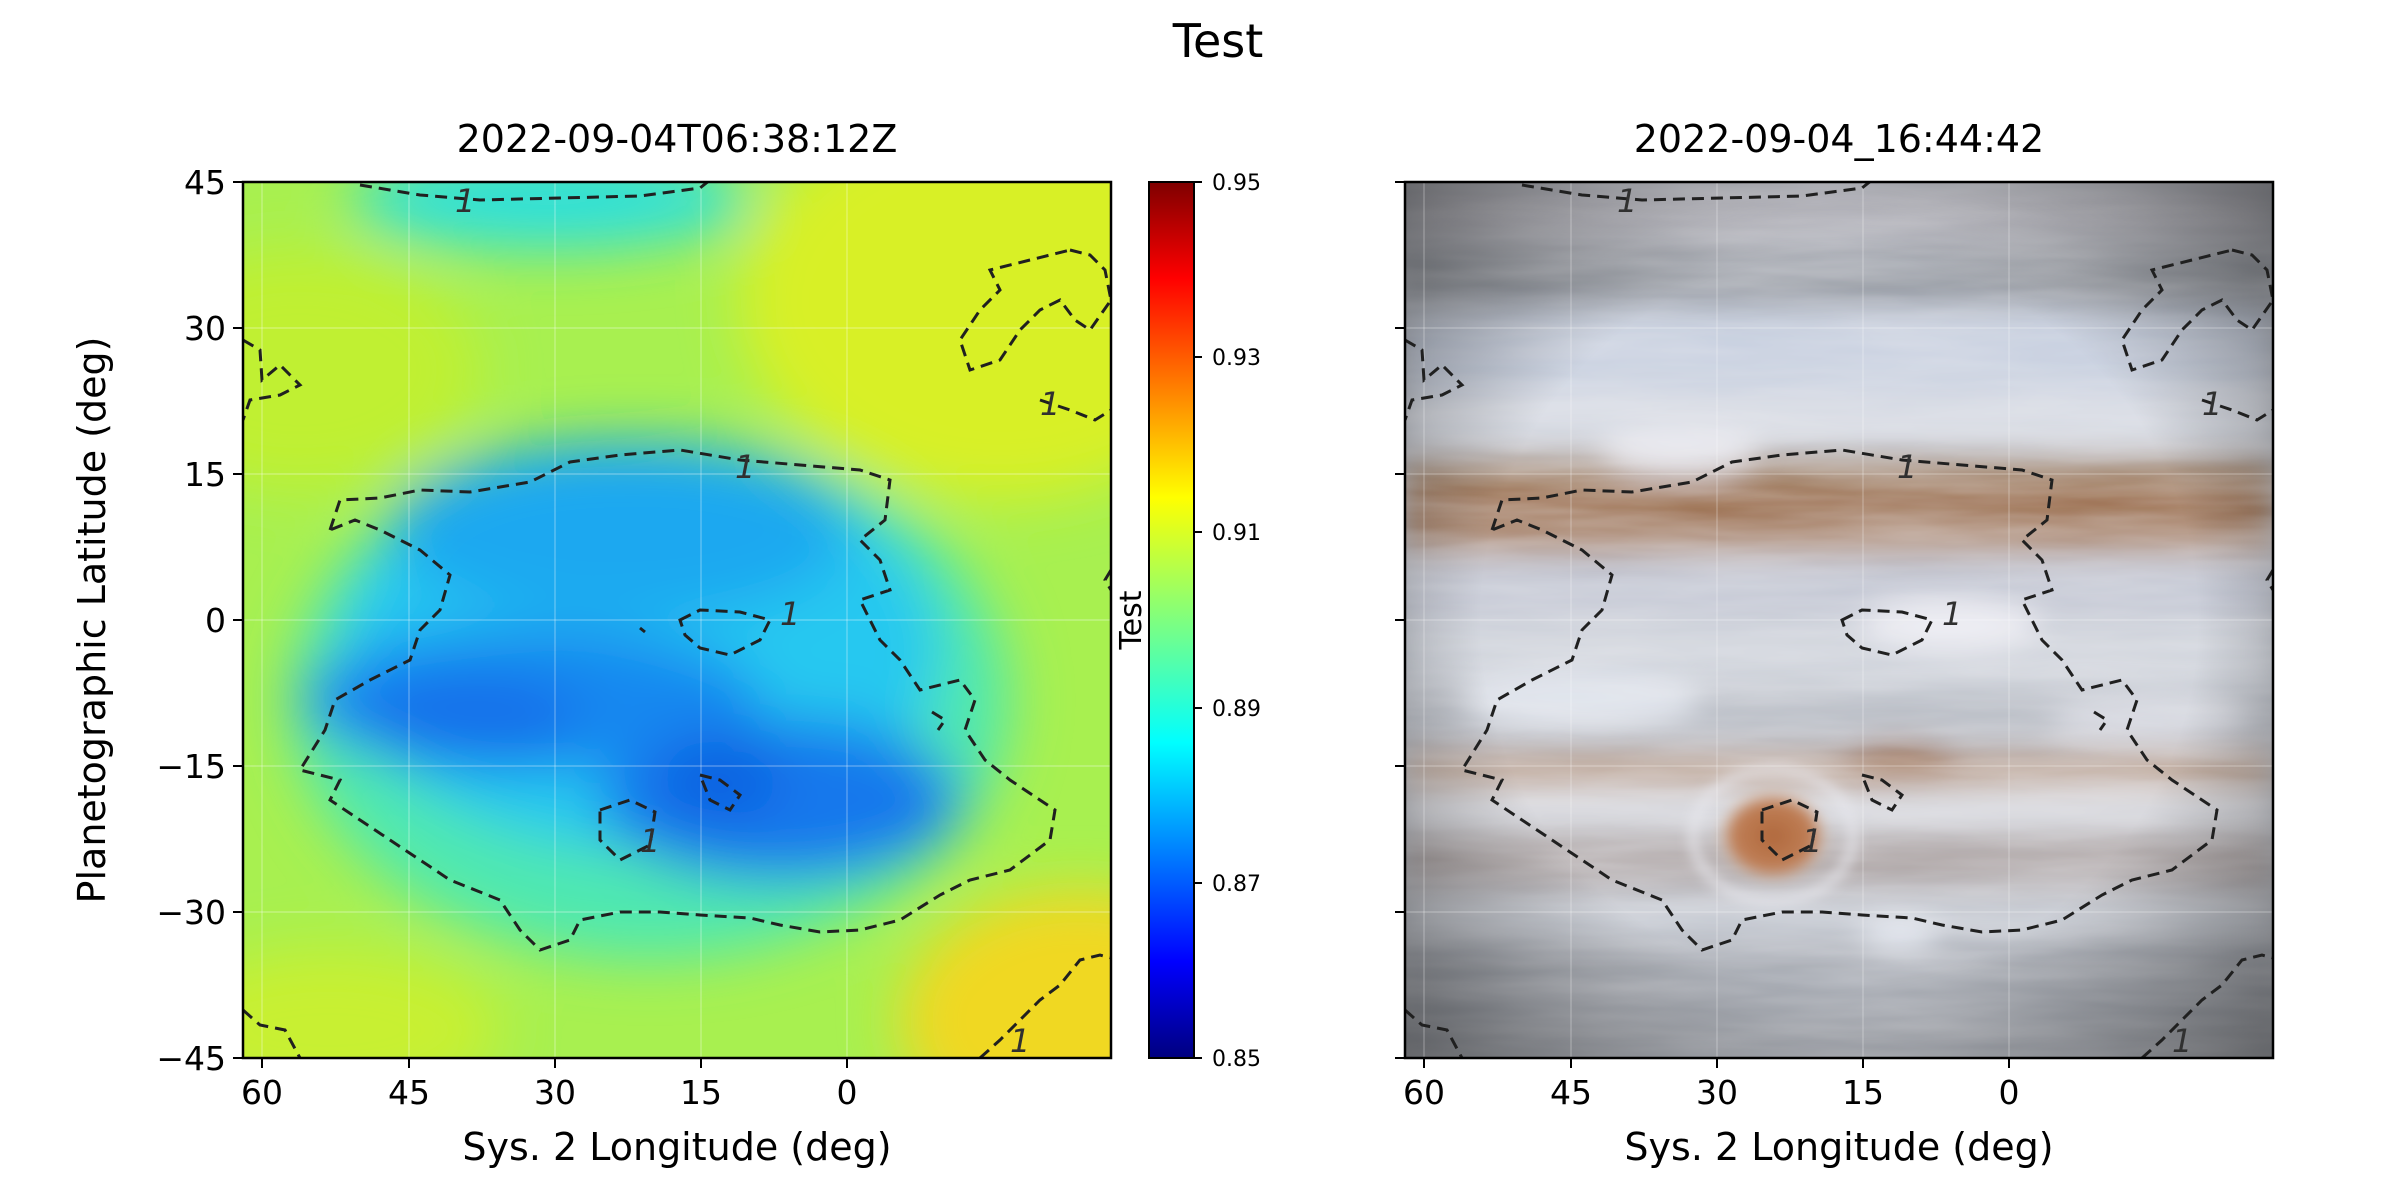 This screenshot has height=1200, width=2400. I want to click on right-x-tick-labels: 60 45 30 15 0, so click(1711, 1092).